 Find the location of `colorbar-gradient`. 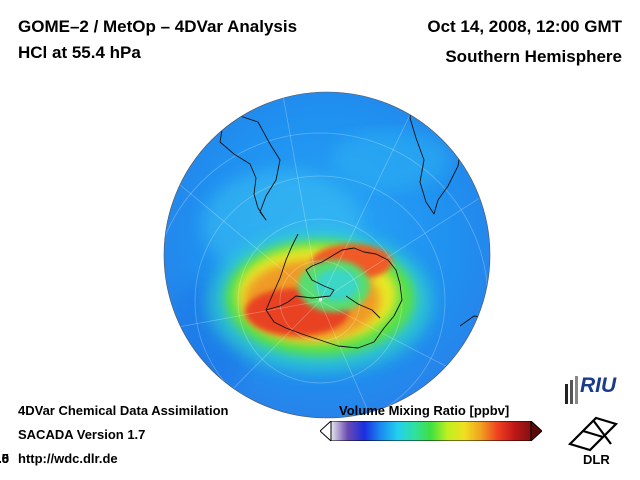

colorbar-gradient is located at coordinates (431, 431).